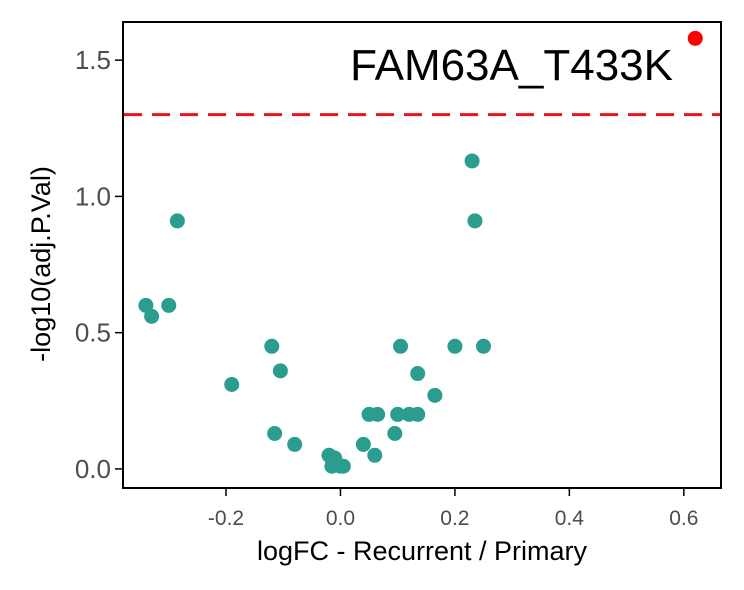 Image resolution: width=744 pixels, height=590 pixels. I want to click on y-tick-label: 1.5, so click(93, 60).